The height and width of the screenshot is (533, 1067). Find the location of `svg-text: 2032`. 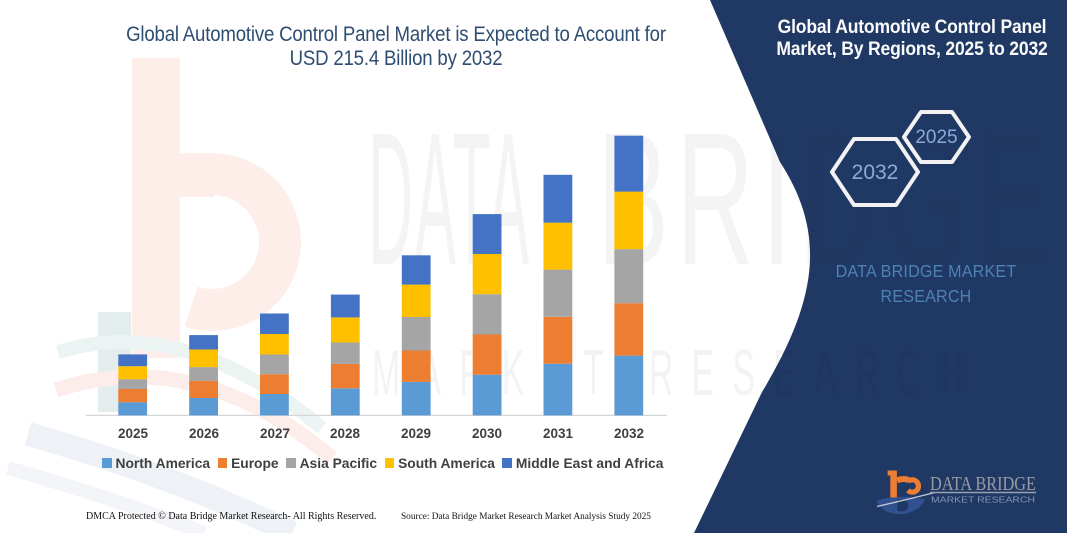

svg-text: 2032 is located at coordinates (875, 172).